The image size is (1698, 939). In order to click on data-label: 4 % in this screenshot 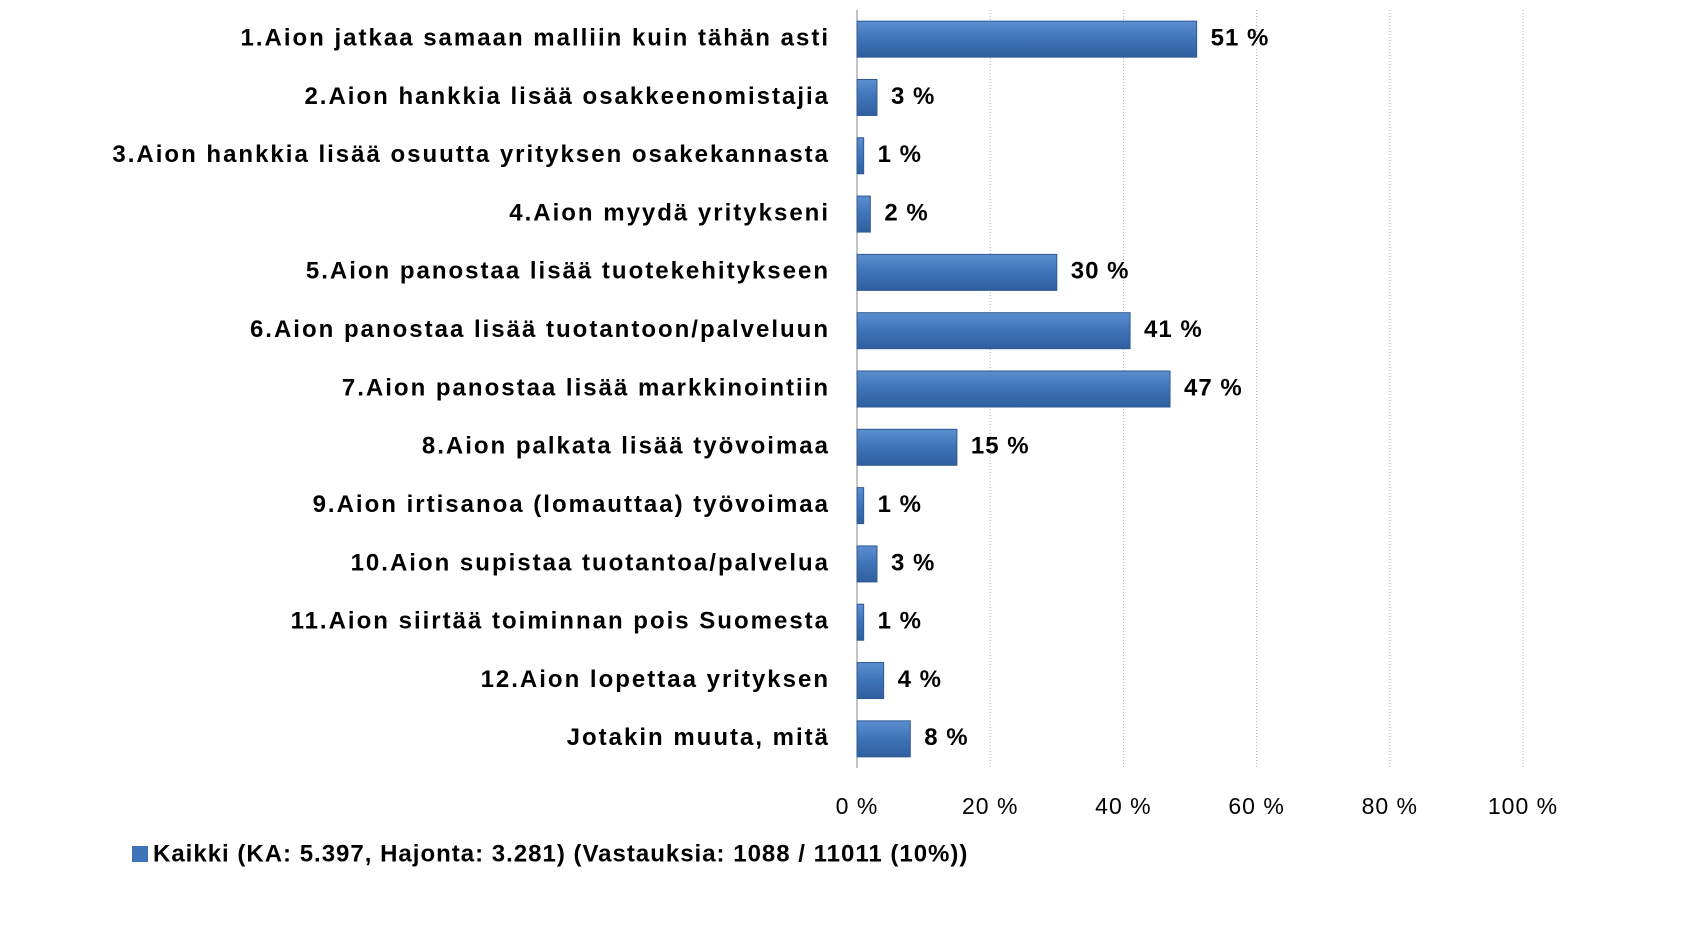, I will do `click(920, 679)`.